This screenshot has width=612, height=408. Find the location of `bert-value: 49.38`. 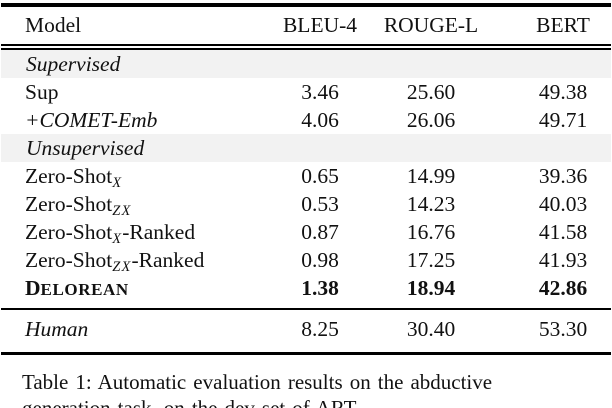

bert-value: 49.38 is located at coordinates (563, 92).